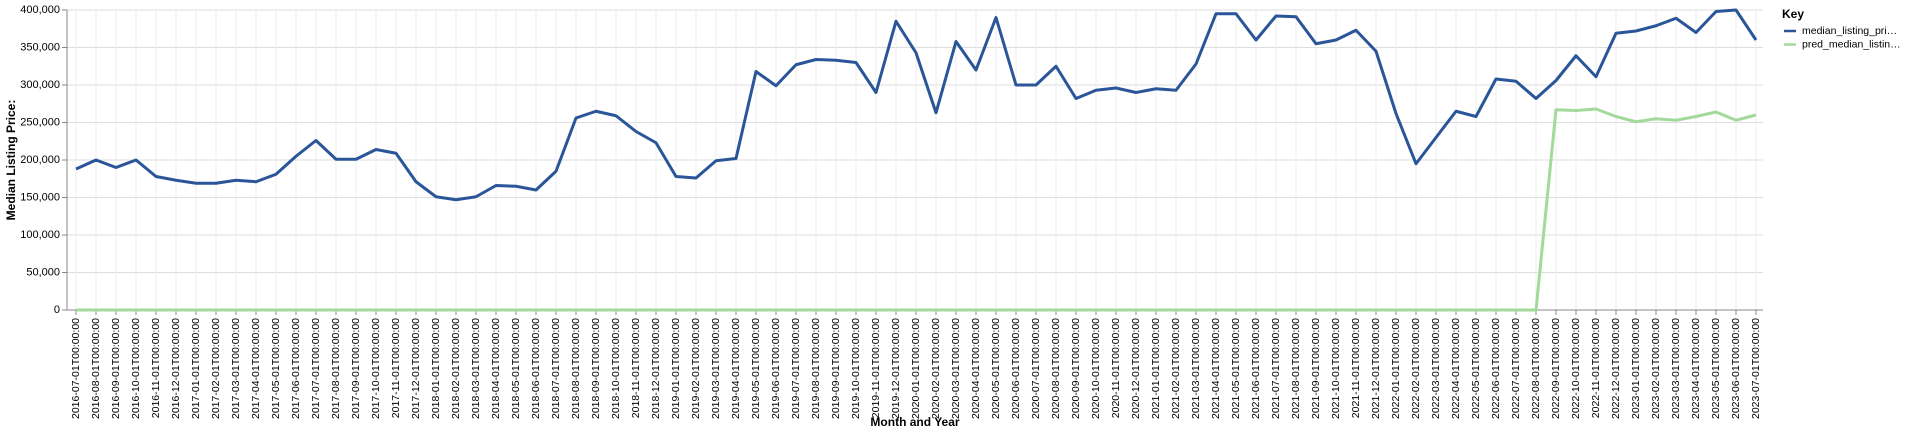 This screenshot has width=1920, height=434. What do you see at coordinates (914, 422) in the screenshot?
I see `x-axis-title: Month and Year` at bounding box center [914, 422].